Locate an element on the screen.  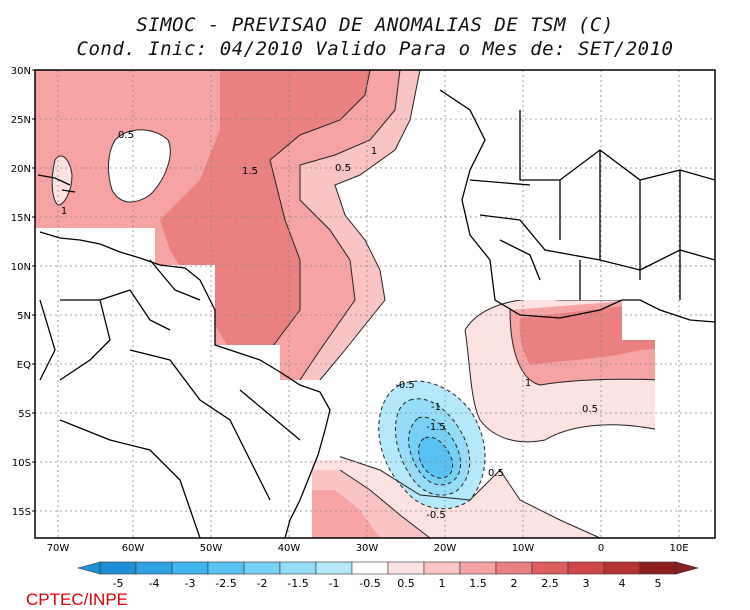
lat-label: 5N is located at coordinates (24, 316).